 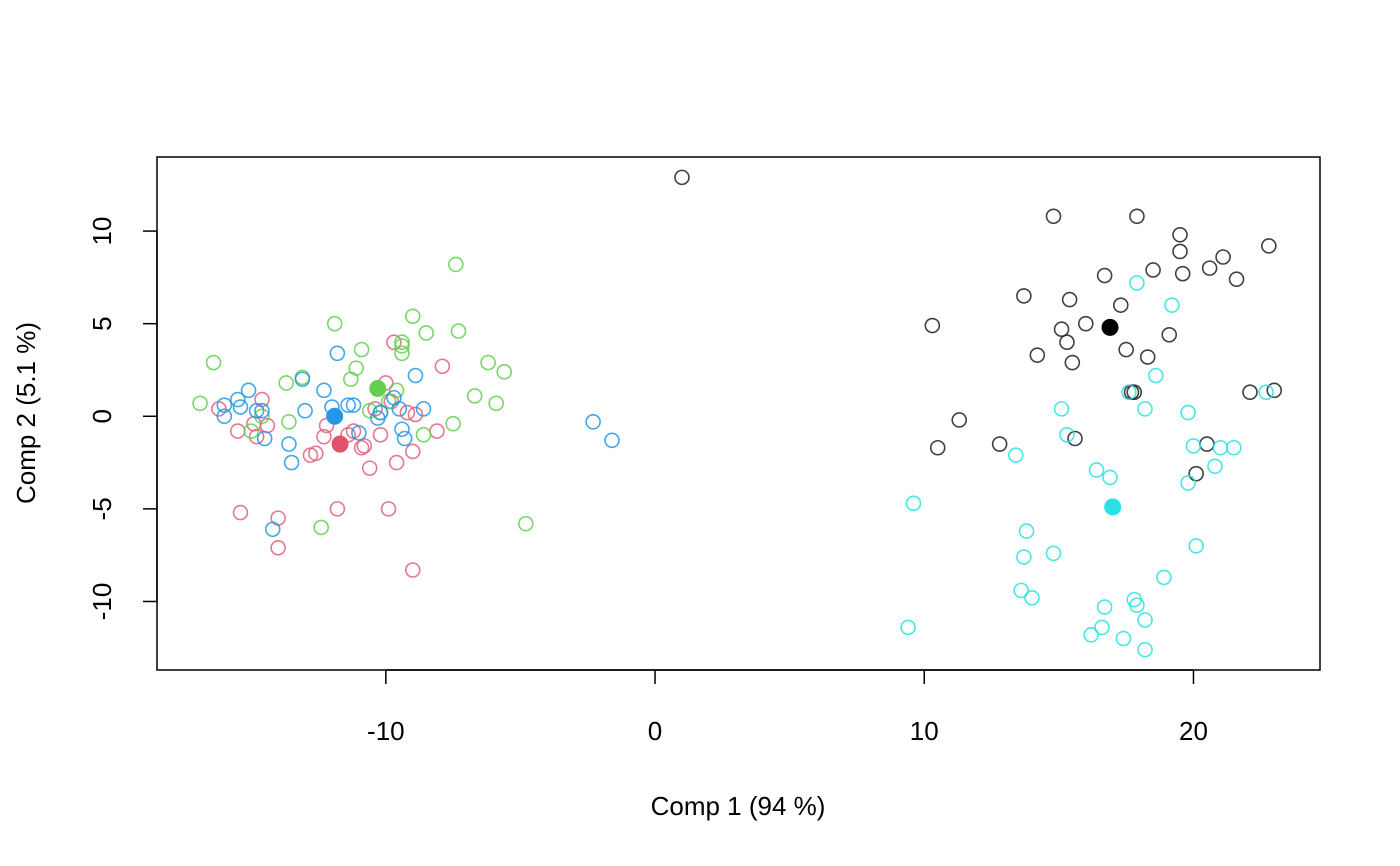 What do you see at coordinates (102, 416) in the screenshot?
I see `y-tick-label: 0` at bounding box center [102, 416].